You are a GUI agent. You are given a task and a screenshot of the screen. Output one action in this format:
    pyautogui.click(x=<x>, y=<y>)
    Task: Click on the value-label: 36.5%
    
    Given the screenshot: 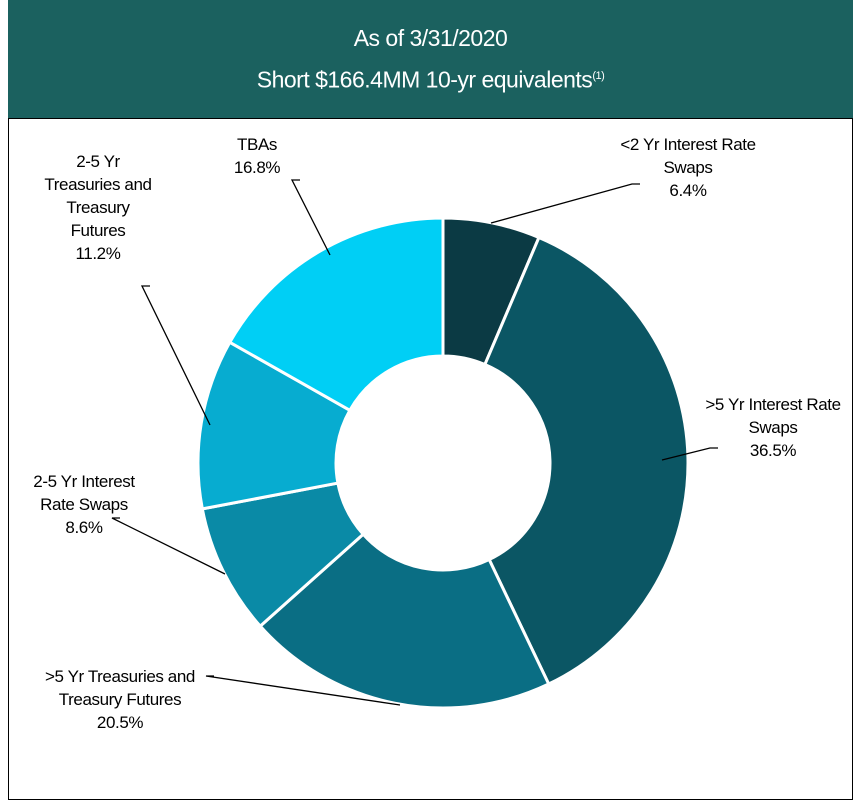 What is the action you would take?
    pyautogui.click(x=773, y=450)
    